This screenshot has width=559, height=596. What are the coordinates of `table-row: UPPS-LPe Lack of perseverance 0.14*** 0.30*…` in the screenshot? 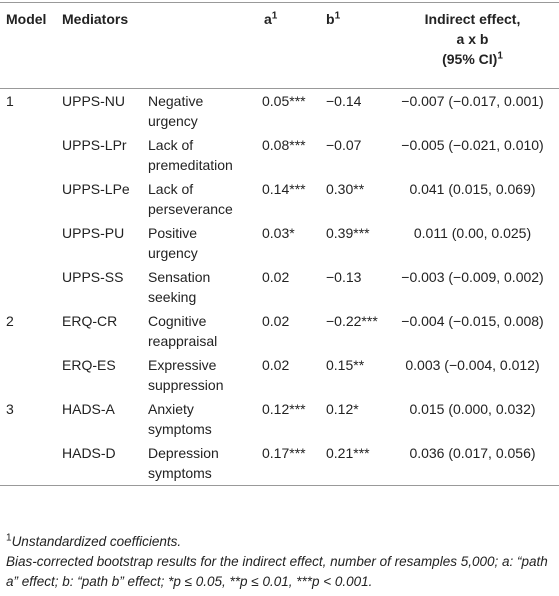 It's located at (279, 199).